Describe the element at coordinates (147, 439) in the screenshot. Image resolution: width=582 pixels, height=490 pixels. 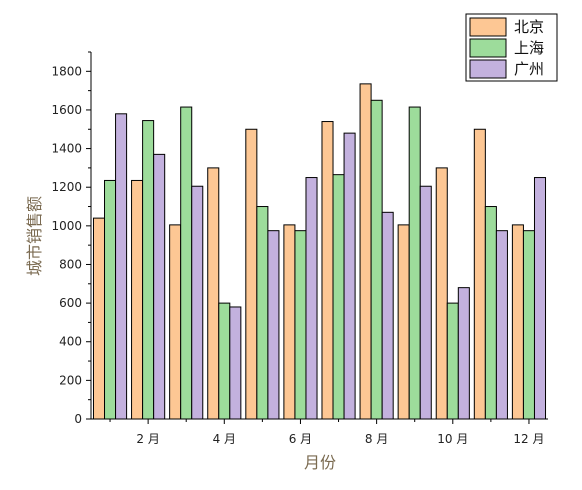
I see `x-tick-label: 2 月` at that location.